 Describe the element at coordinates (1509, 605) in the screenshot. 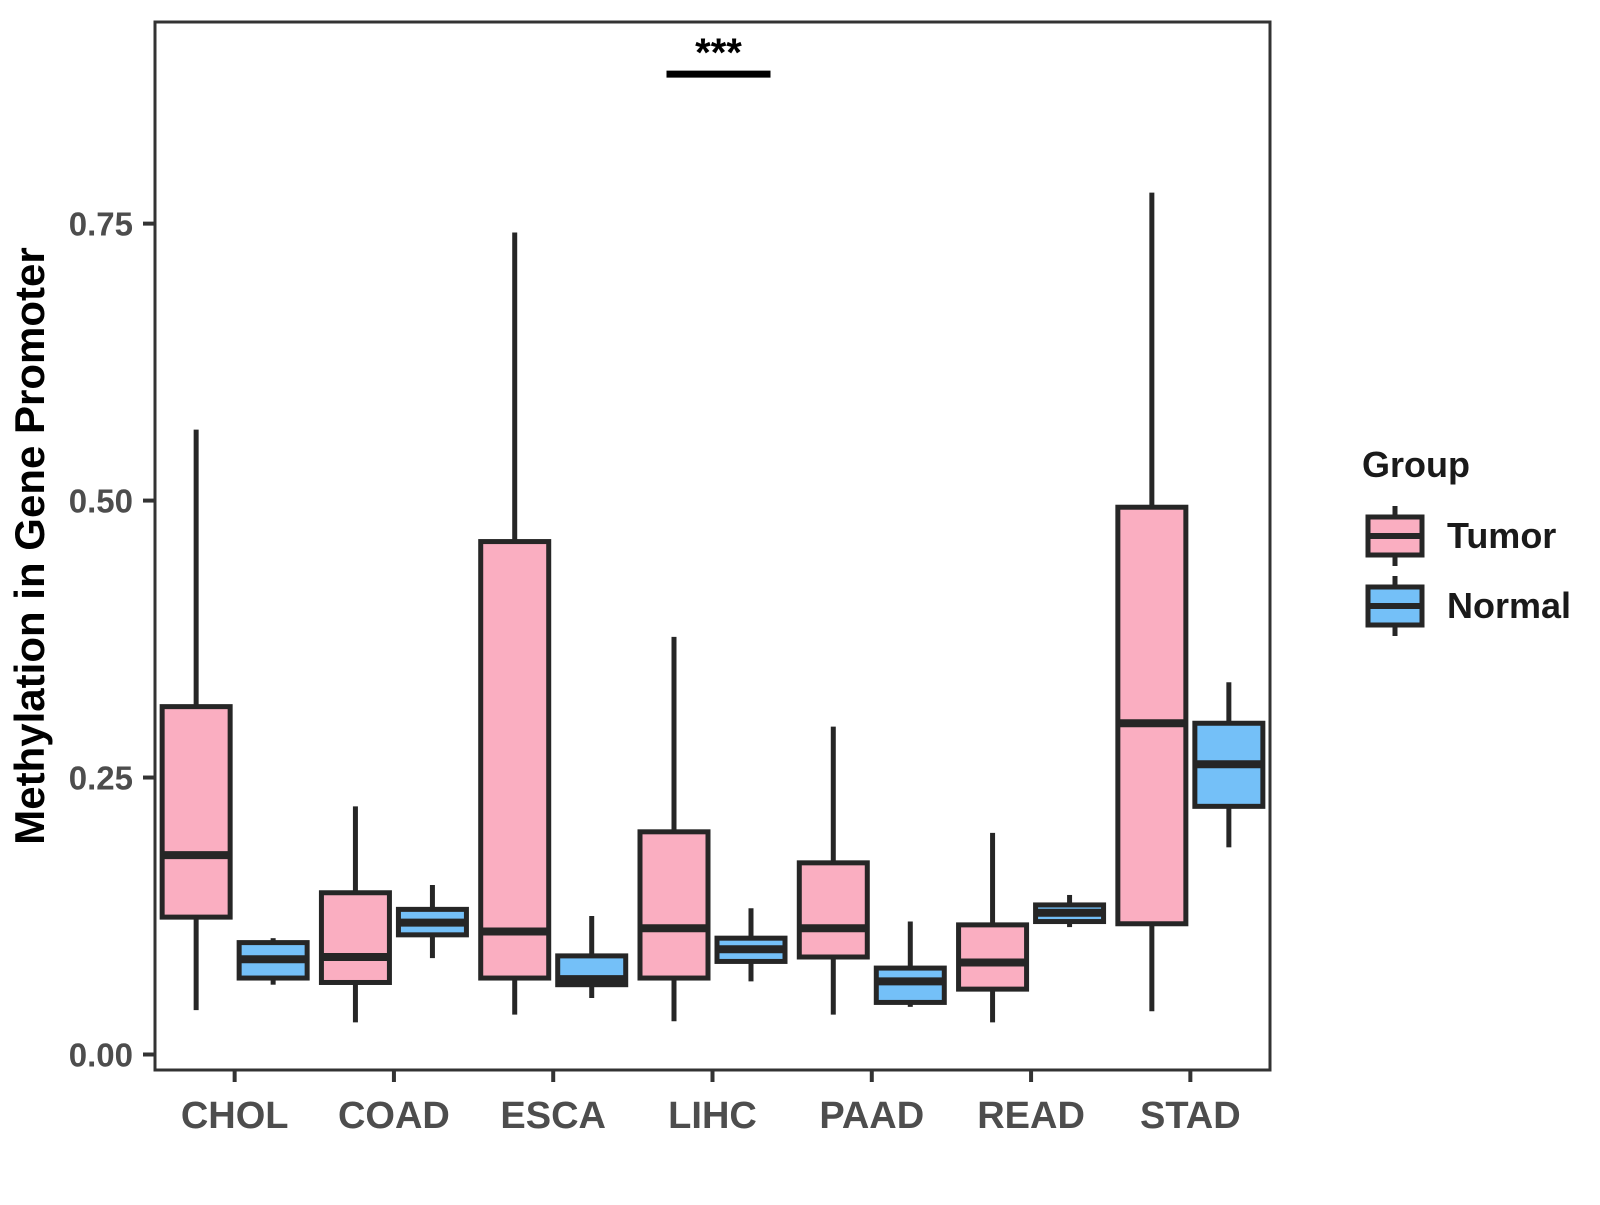

I see `legend-label-normal: Normal` at that location.